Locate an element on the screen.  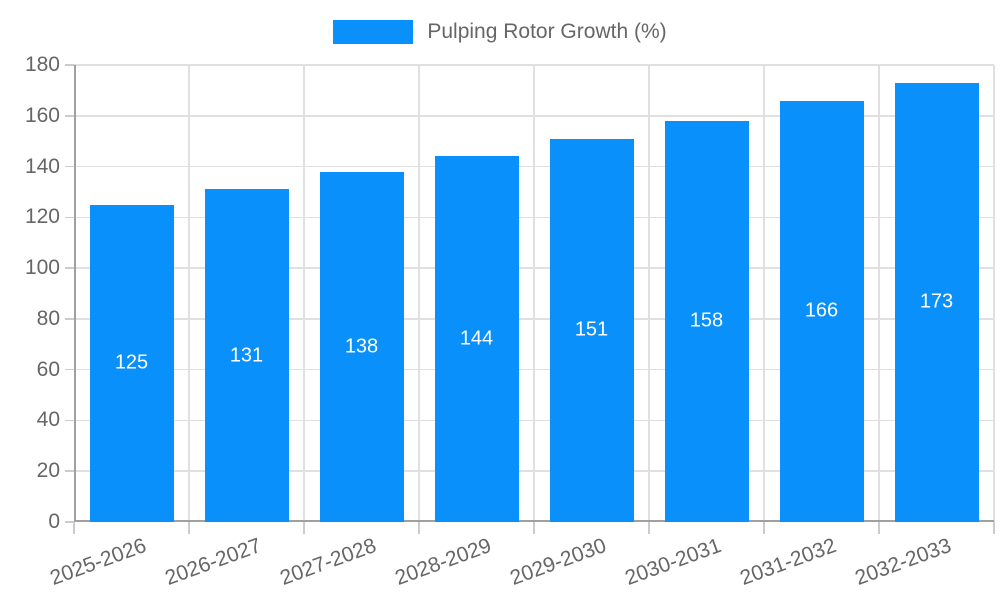
x-tick-label: 2028-2029 is located at coordinates (443, 562).